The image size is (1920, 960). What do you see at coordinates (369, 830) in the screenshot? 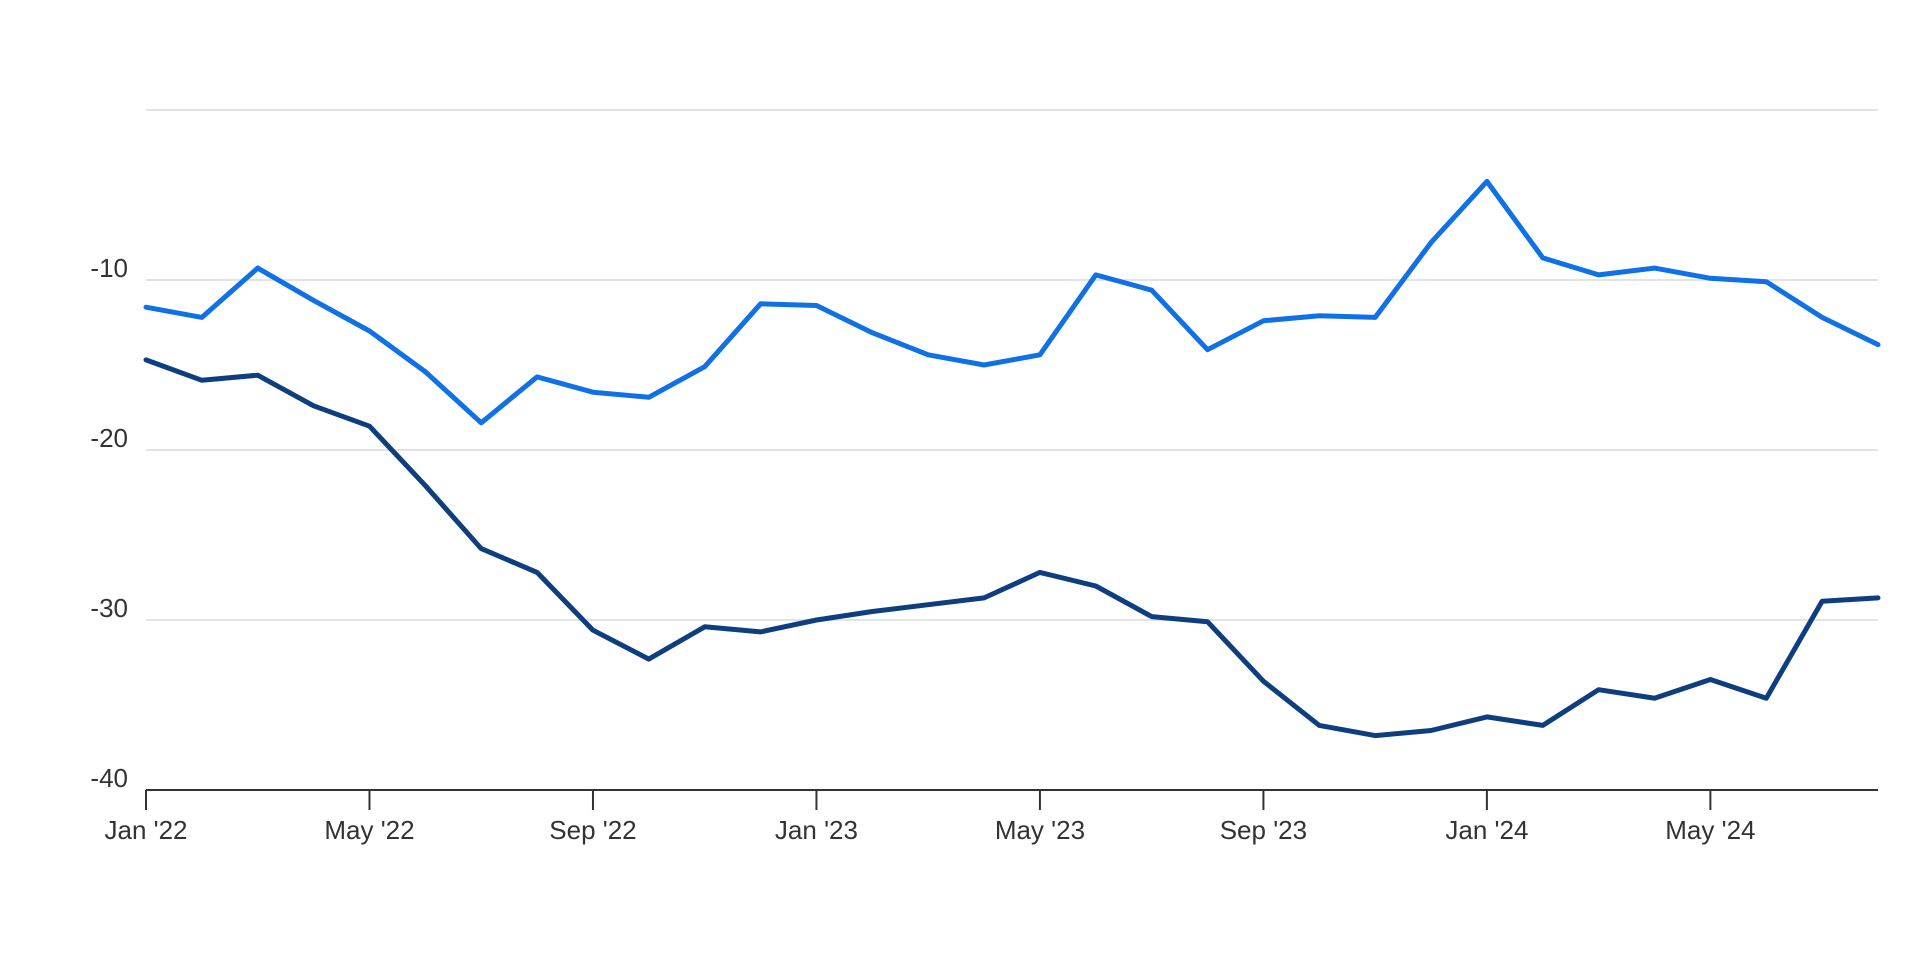
I see `x-tick-label: May '22` at bounding box center [369, 830].